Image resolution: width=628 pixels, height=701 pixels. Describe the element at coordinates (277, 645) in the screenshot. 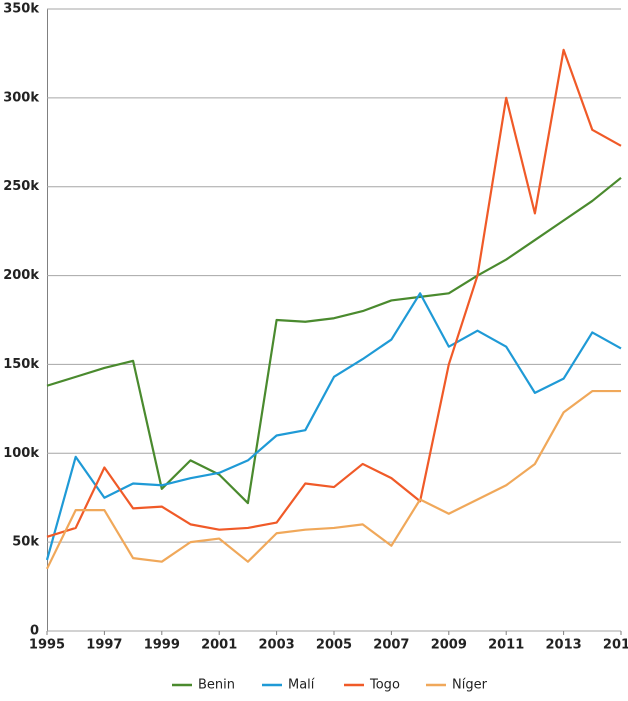

I see `x-tick-label: 2003` at that location.